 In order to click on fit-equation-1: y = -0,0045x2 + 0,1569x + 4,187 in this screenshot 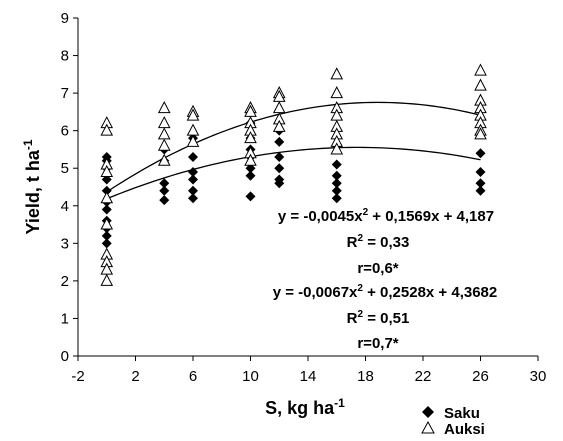, I will do `click(386, 216)`.